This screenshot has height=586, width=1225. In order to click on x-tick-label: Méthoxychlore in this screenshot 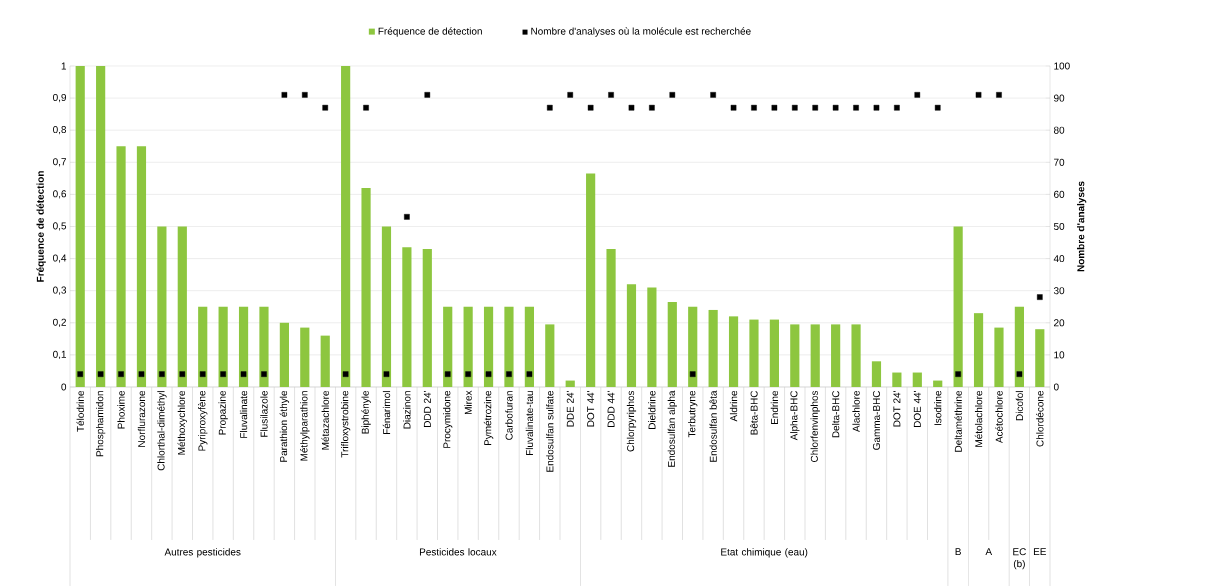, I will do `click(182, 422)`.